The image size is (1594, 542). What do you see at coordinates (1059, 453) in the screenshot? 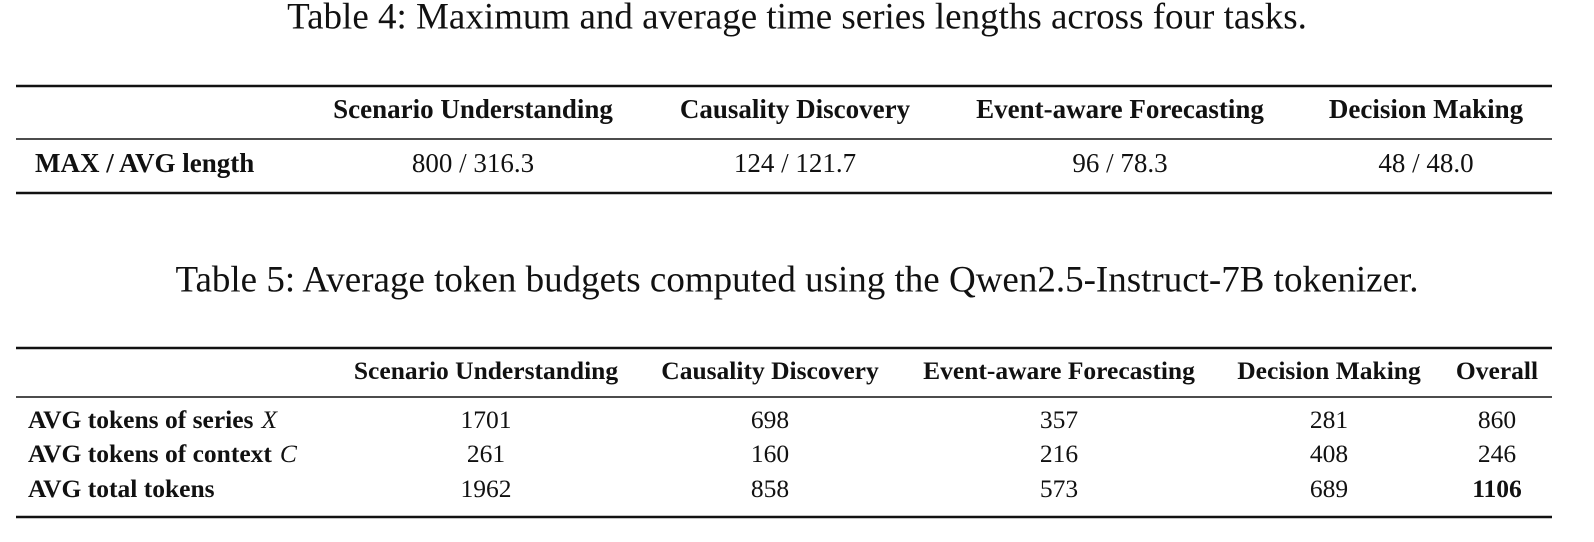
I see `table-cell: 216` at bounding box center [1059, 453].